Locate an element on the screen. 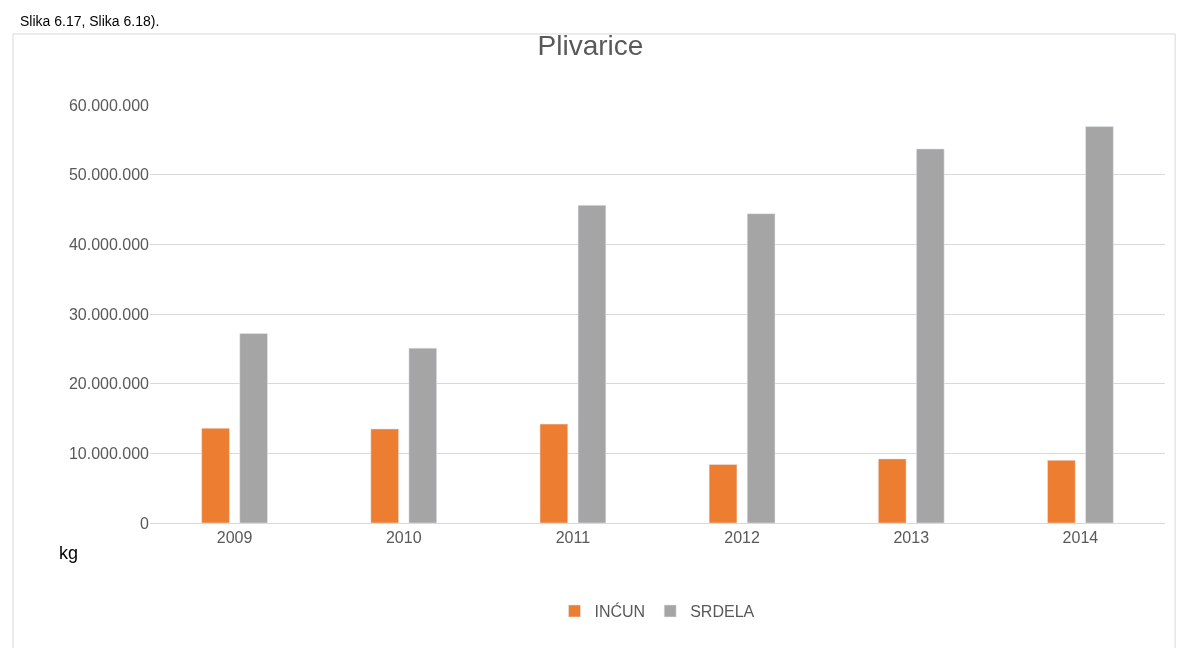 Image resolution: width=1181 pixels, height=648 pixels. y-tick-label: 20.000.000 is located at coordinates (109, 384).